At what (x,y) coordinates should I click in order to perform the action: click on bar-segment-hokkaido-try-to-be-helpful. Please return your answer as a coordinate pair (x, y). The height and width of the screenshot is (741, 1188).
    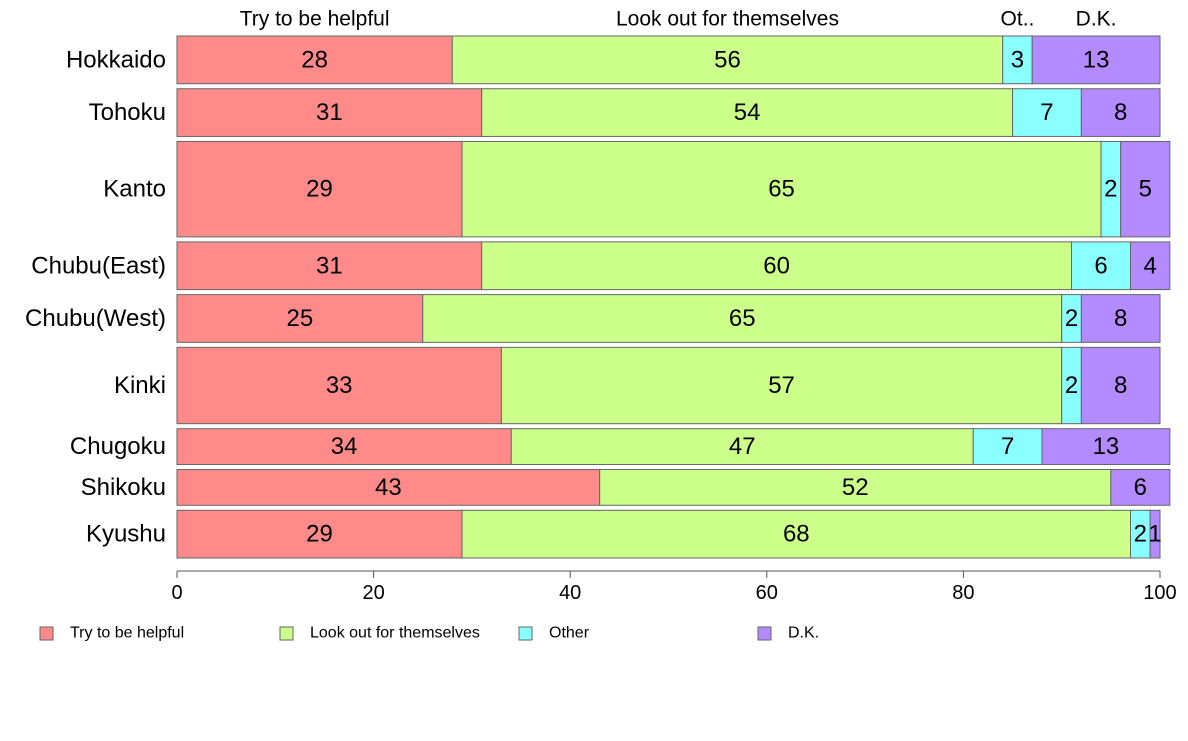
    Looking at the image, I should click on (314, 60).